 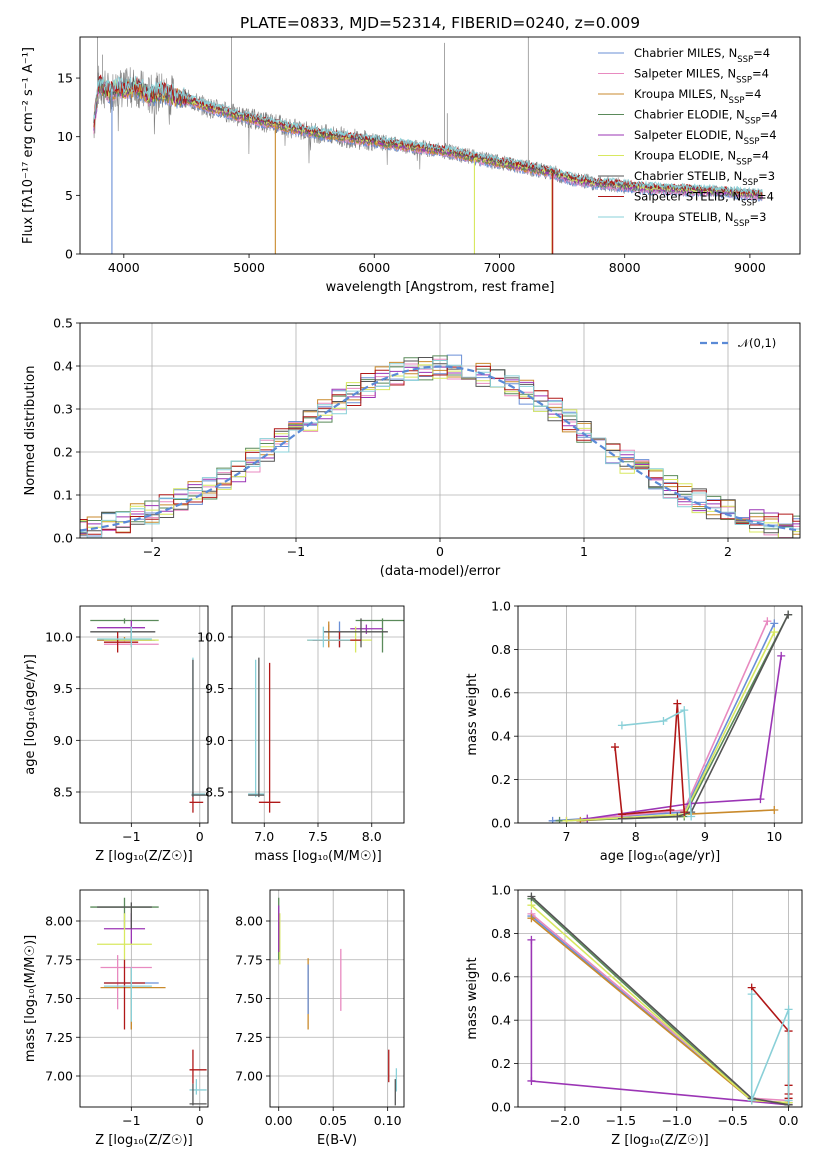 What do you see at coordinates (774, 836) in the screenshot?
I see `x-tick-label: 10` at bounding box center [774, 836].